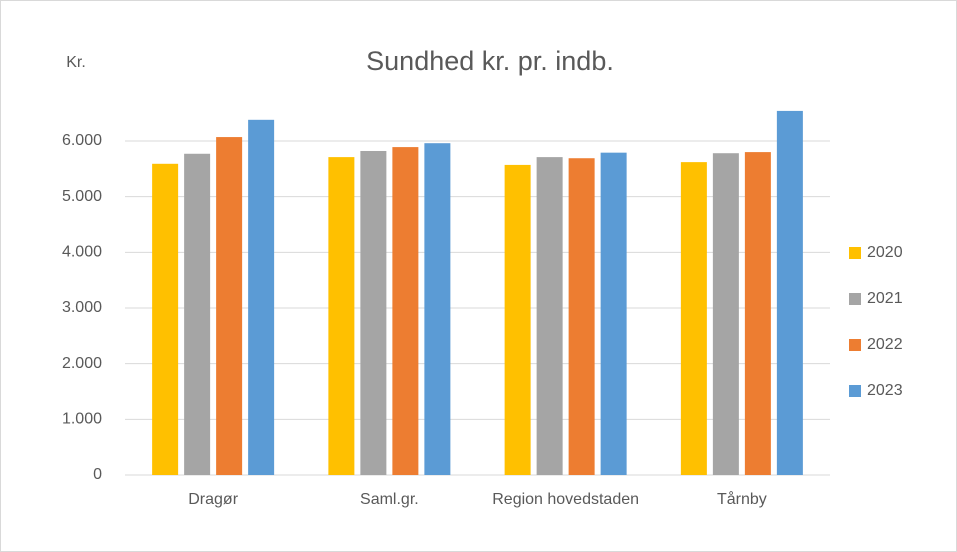 The width and height of the screenshot is (957, 552). I want to click on y-axis-label: Kr., so click(76, 62).